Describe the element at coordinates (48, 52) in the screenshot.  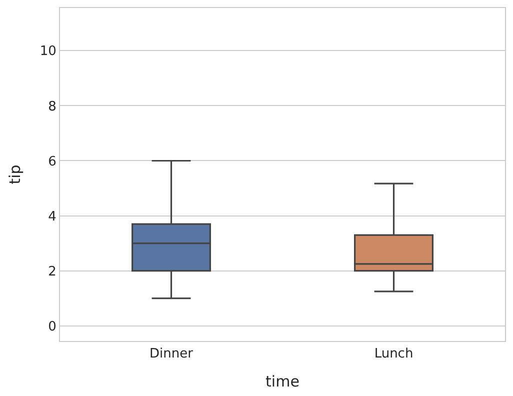
I see `y-tick-label: 10` at that location.